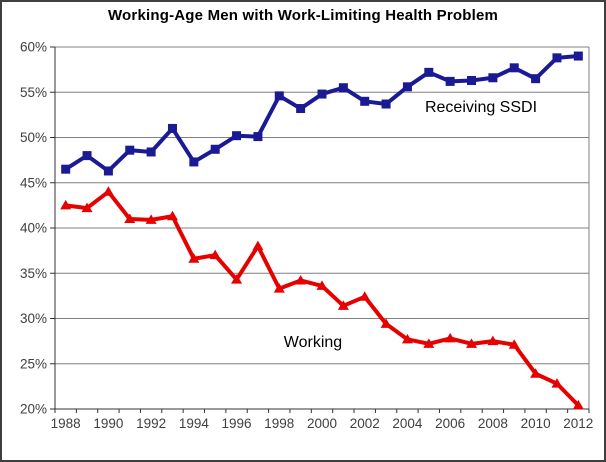 This screenshot has height=462, width=606. I want to click on y-tick-label: 45%, so click(33, 182).